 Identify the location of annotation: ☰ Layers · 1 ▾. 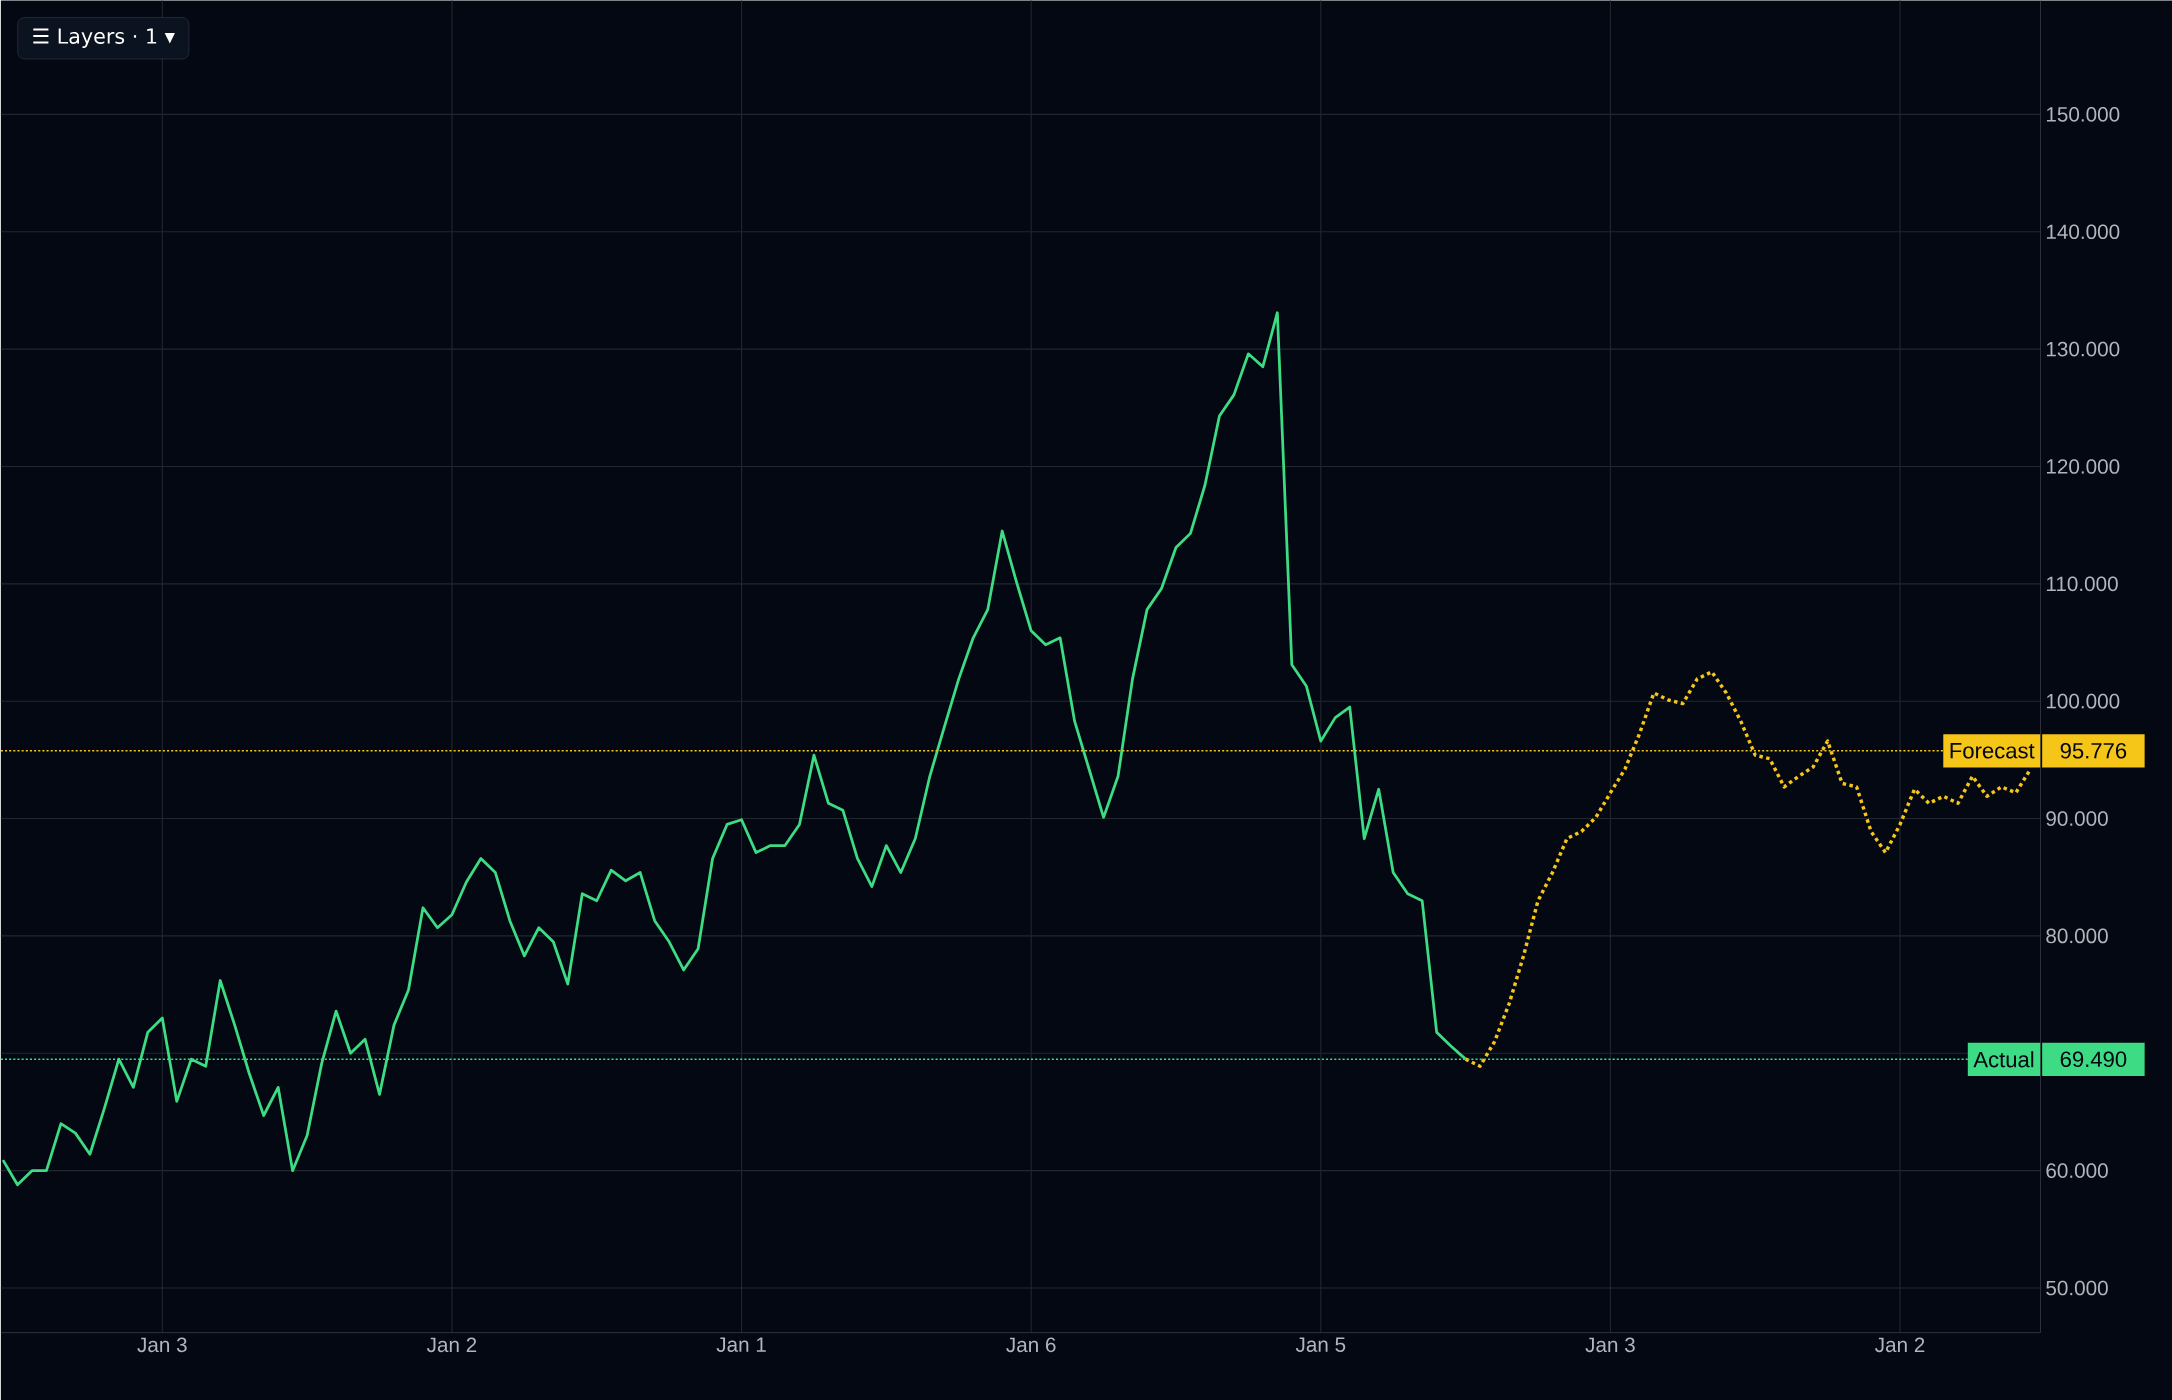
(104, 38).